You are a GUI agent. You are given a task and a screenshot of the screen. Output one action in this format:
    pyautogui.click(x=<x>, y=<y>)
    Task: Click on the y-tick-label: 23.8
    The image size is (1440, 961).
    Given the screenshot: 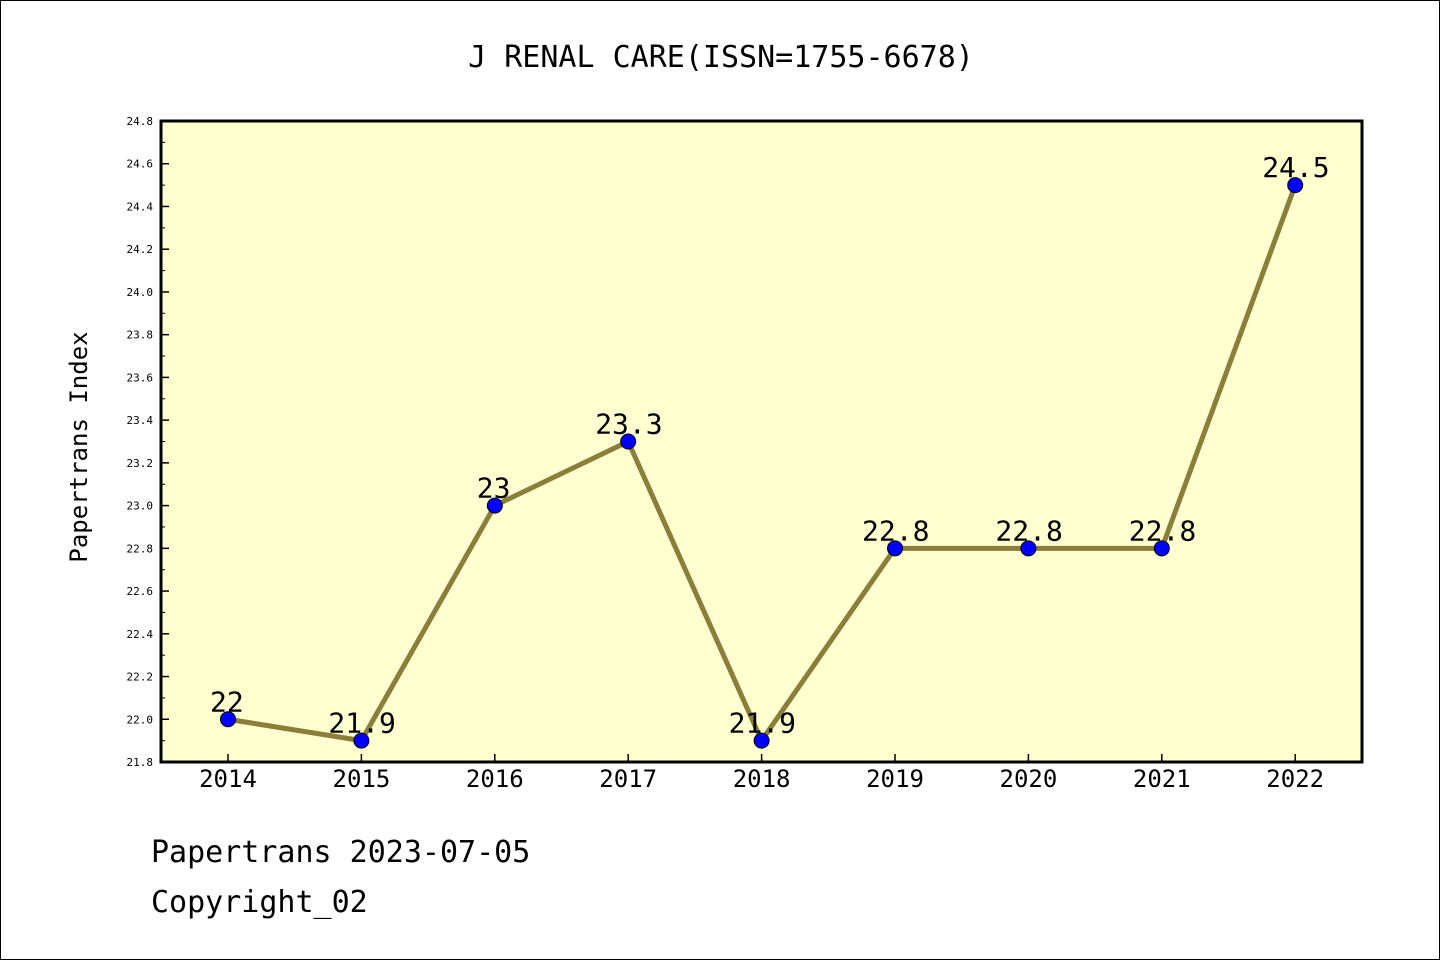 What is the action you would take?
    pyautogui.click(x=140, y=335)
    